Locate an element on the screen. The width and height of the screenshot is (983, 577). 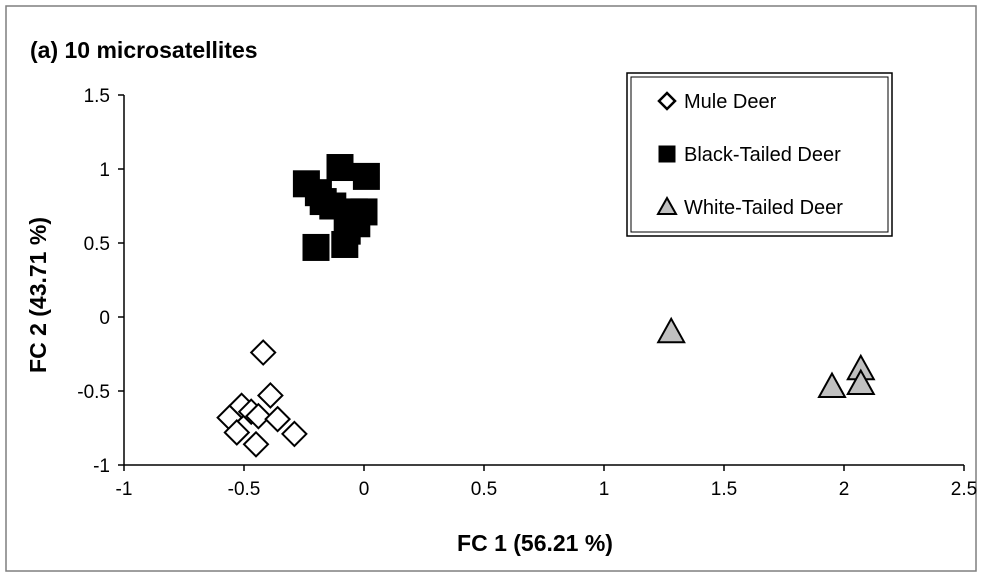
y-tick-label: 0.5 is located at coordinates (97, 244).